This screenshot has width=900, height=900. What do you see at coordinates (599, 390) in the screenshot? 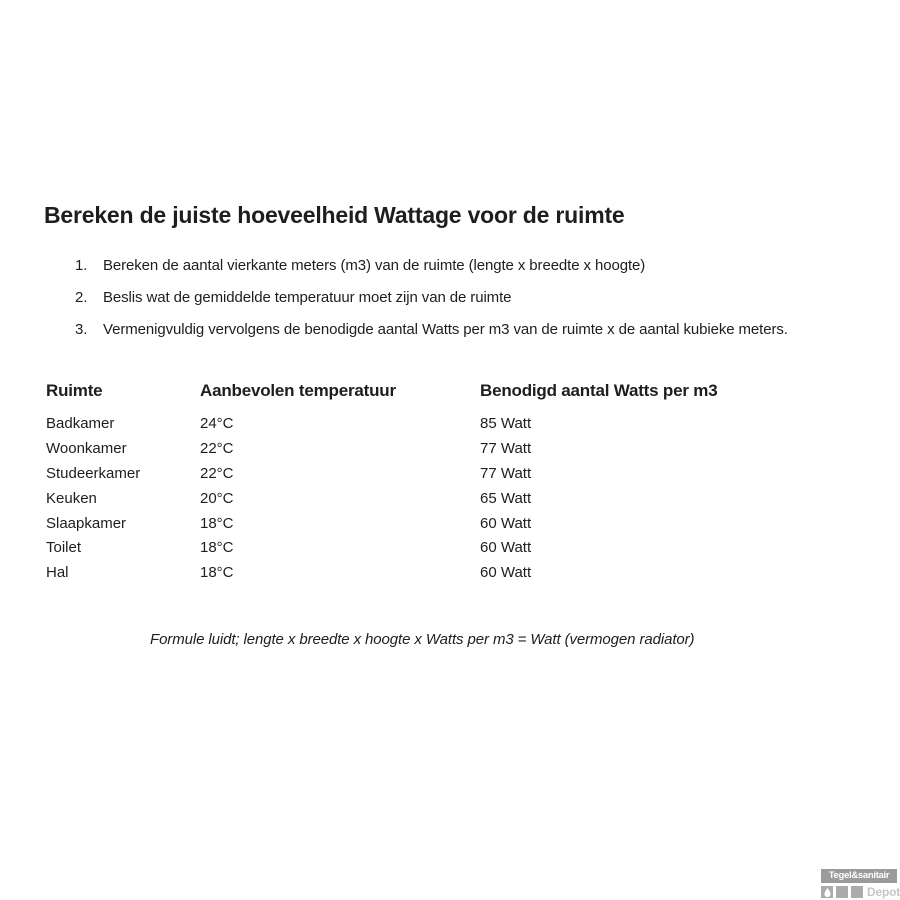
I see `column-header-watts: Benodigd aantal Watts per m3` at bounding box center [599, 390].